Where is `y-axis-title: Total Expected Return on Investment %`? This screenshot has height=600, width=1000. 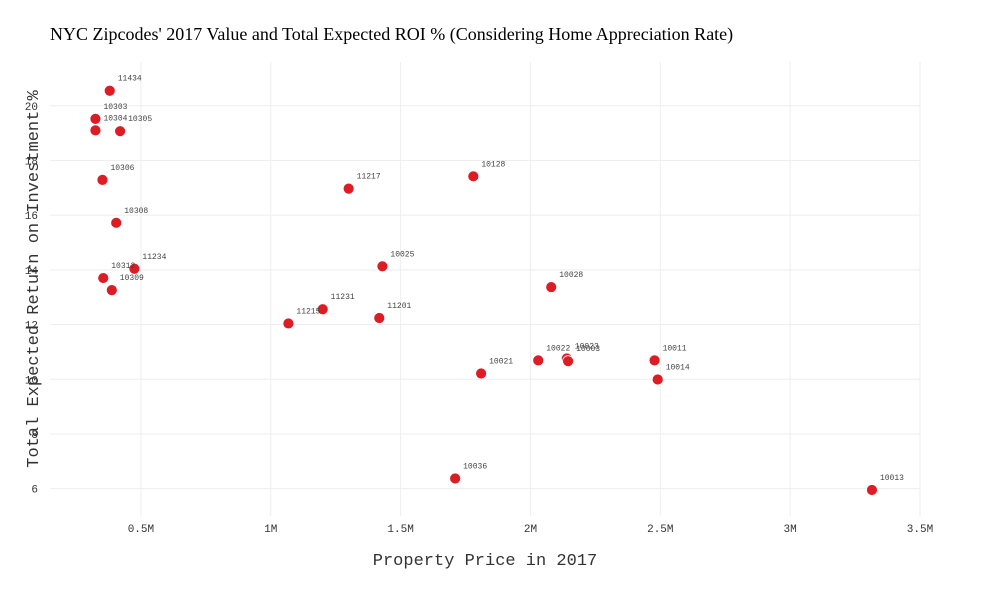
y-axis-title: Total Expected Return on Investment % is located at coordinates (34, 278).